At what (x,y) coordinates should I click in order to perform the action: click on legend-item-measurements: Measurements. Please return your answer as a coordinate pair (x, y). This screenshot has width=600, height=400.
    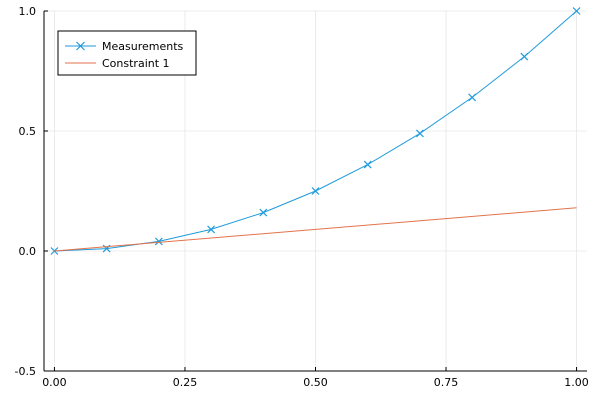
    Looking at the image, I should click on (124, 46).